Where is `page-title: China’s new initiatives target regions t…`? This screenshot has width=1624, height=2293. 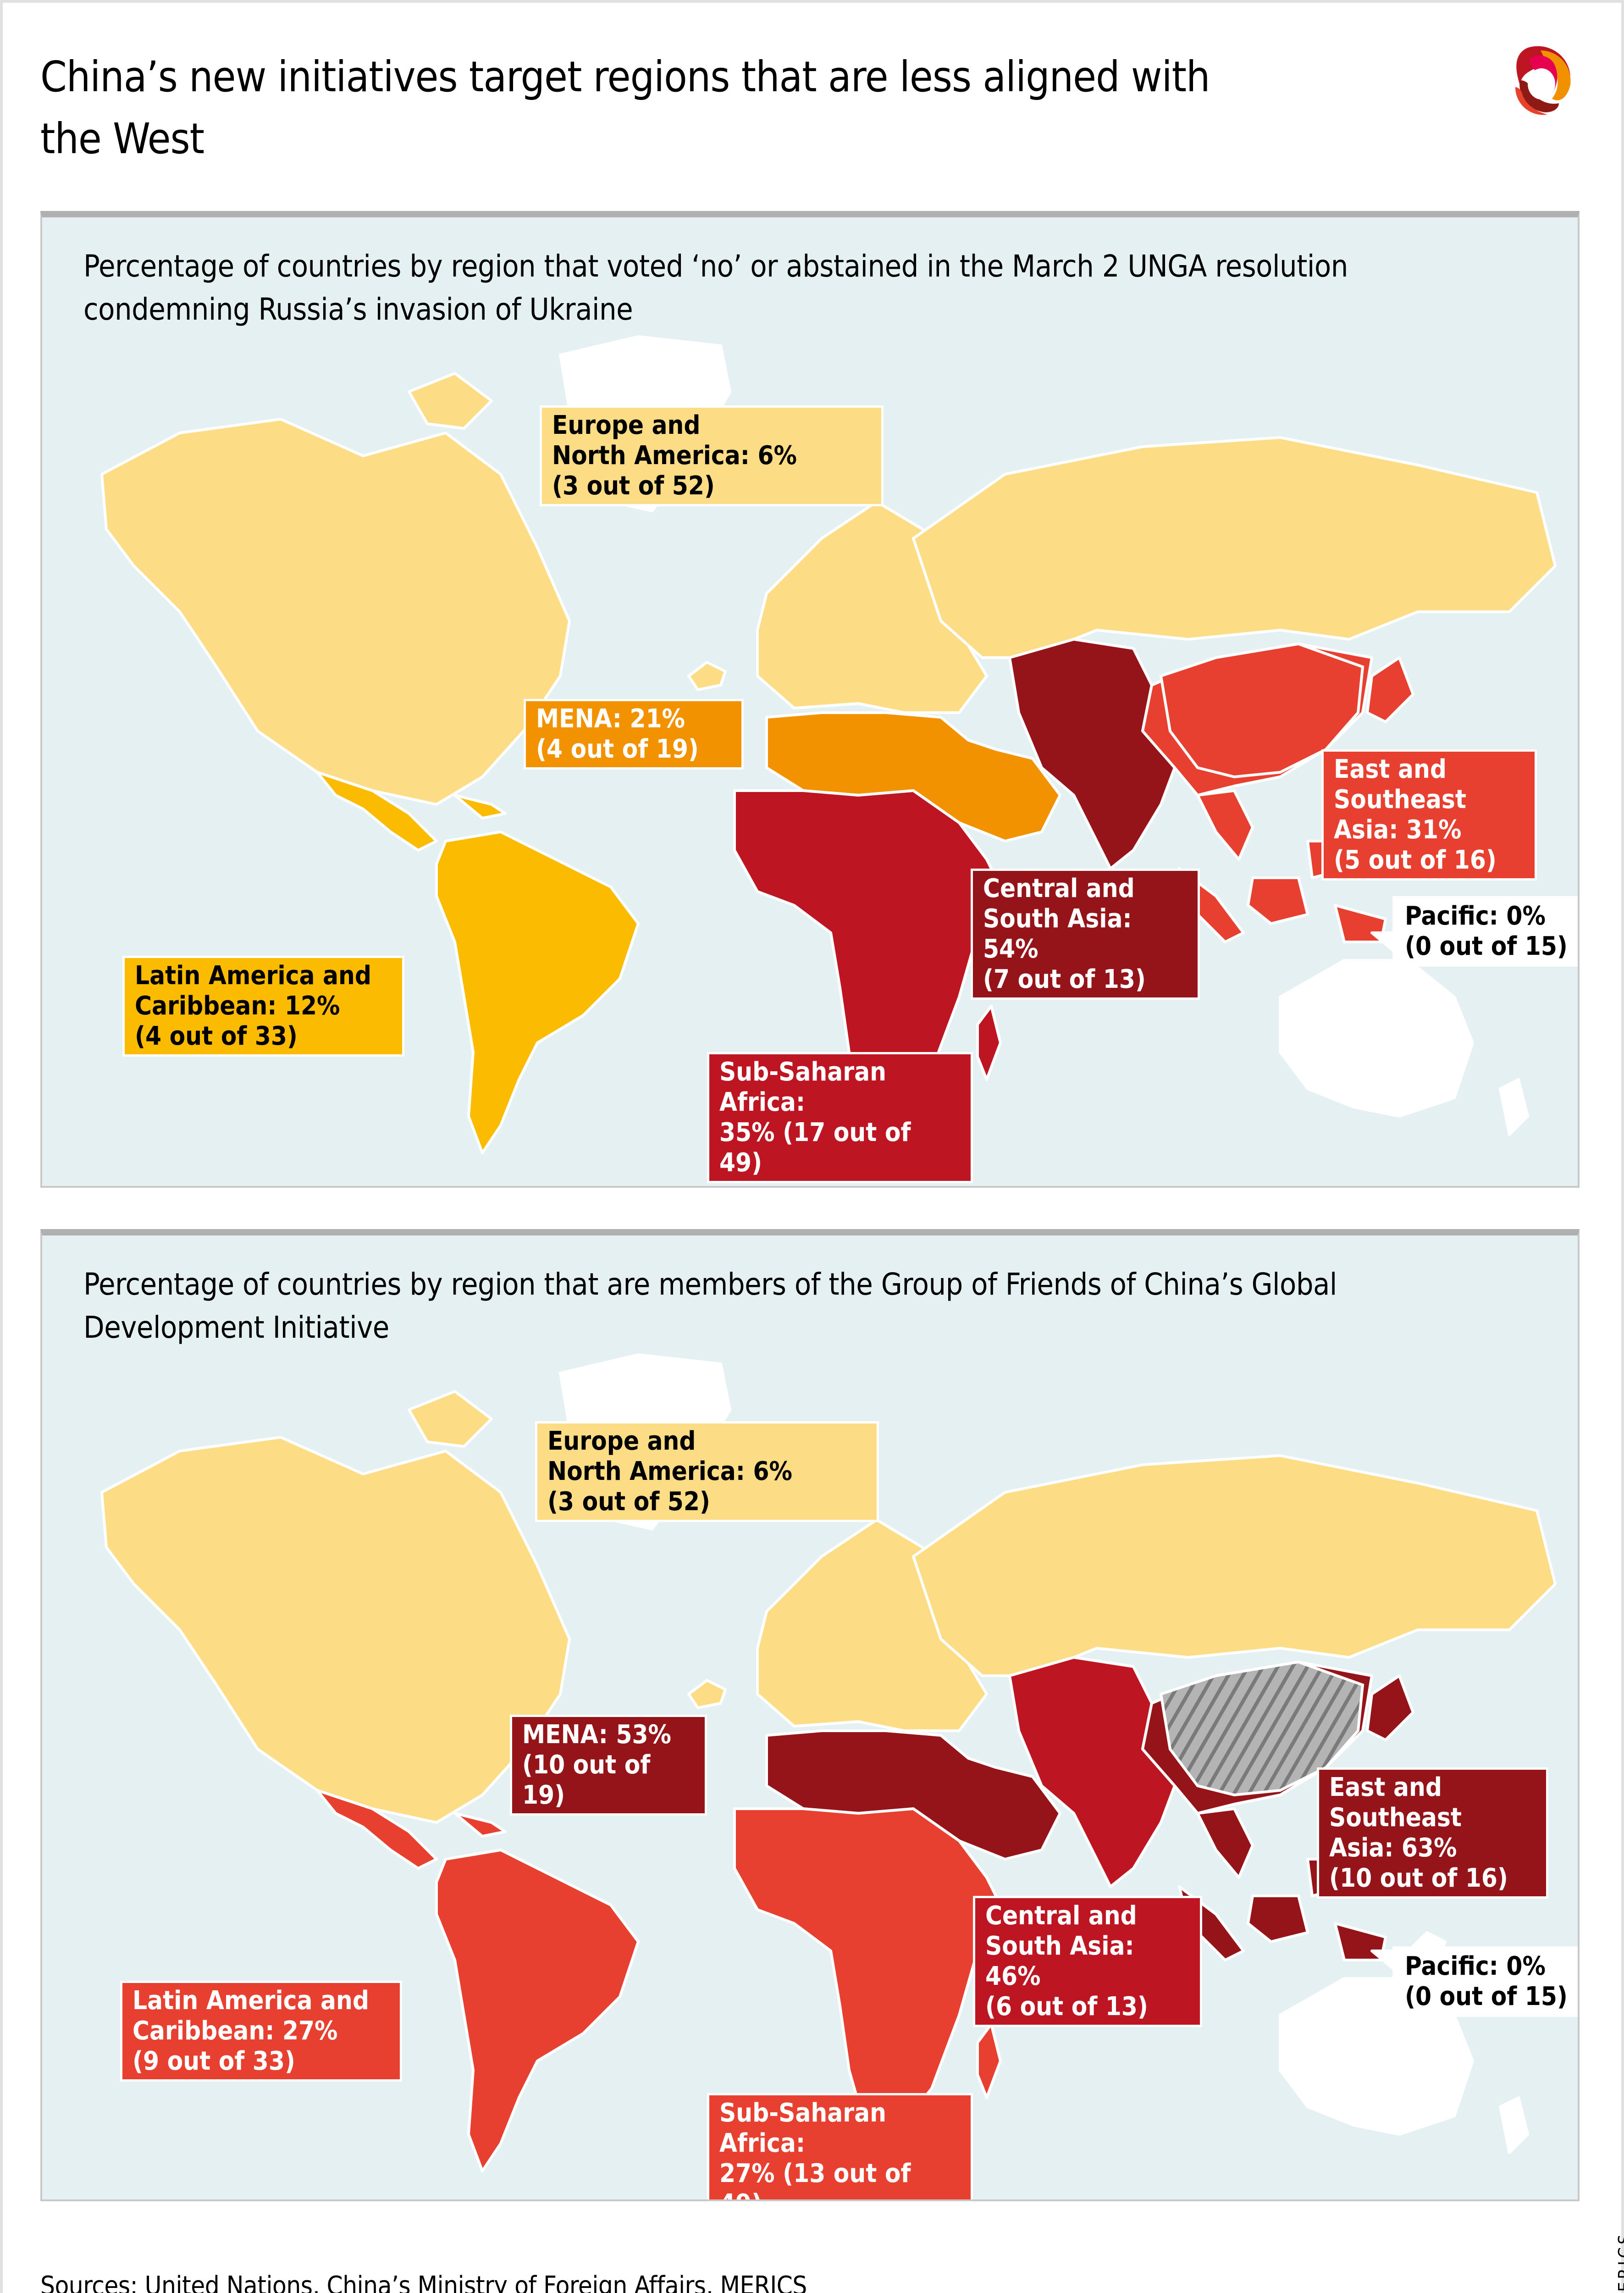 page-title: China’s new initiatives target regions t… is located at coordinates (625, 107).